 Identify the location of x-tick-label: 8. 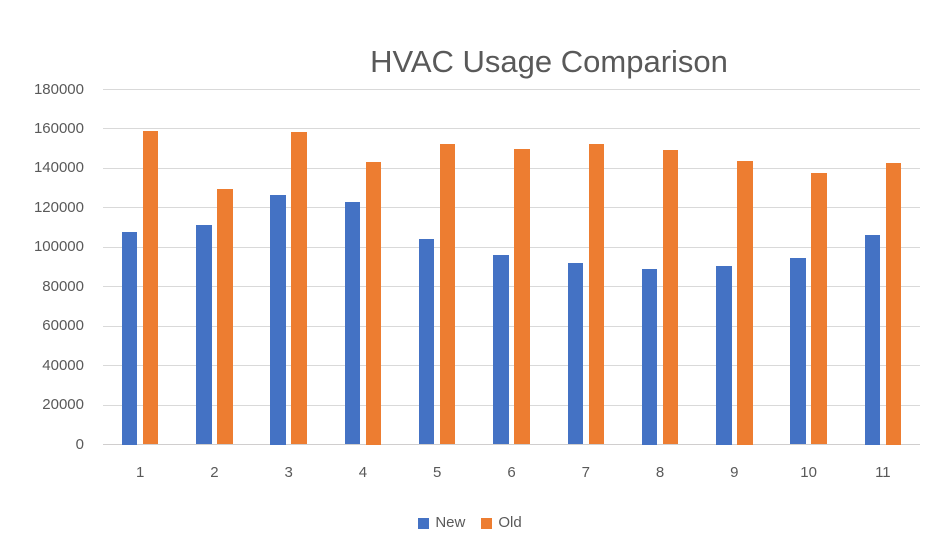
(660, 472).